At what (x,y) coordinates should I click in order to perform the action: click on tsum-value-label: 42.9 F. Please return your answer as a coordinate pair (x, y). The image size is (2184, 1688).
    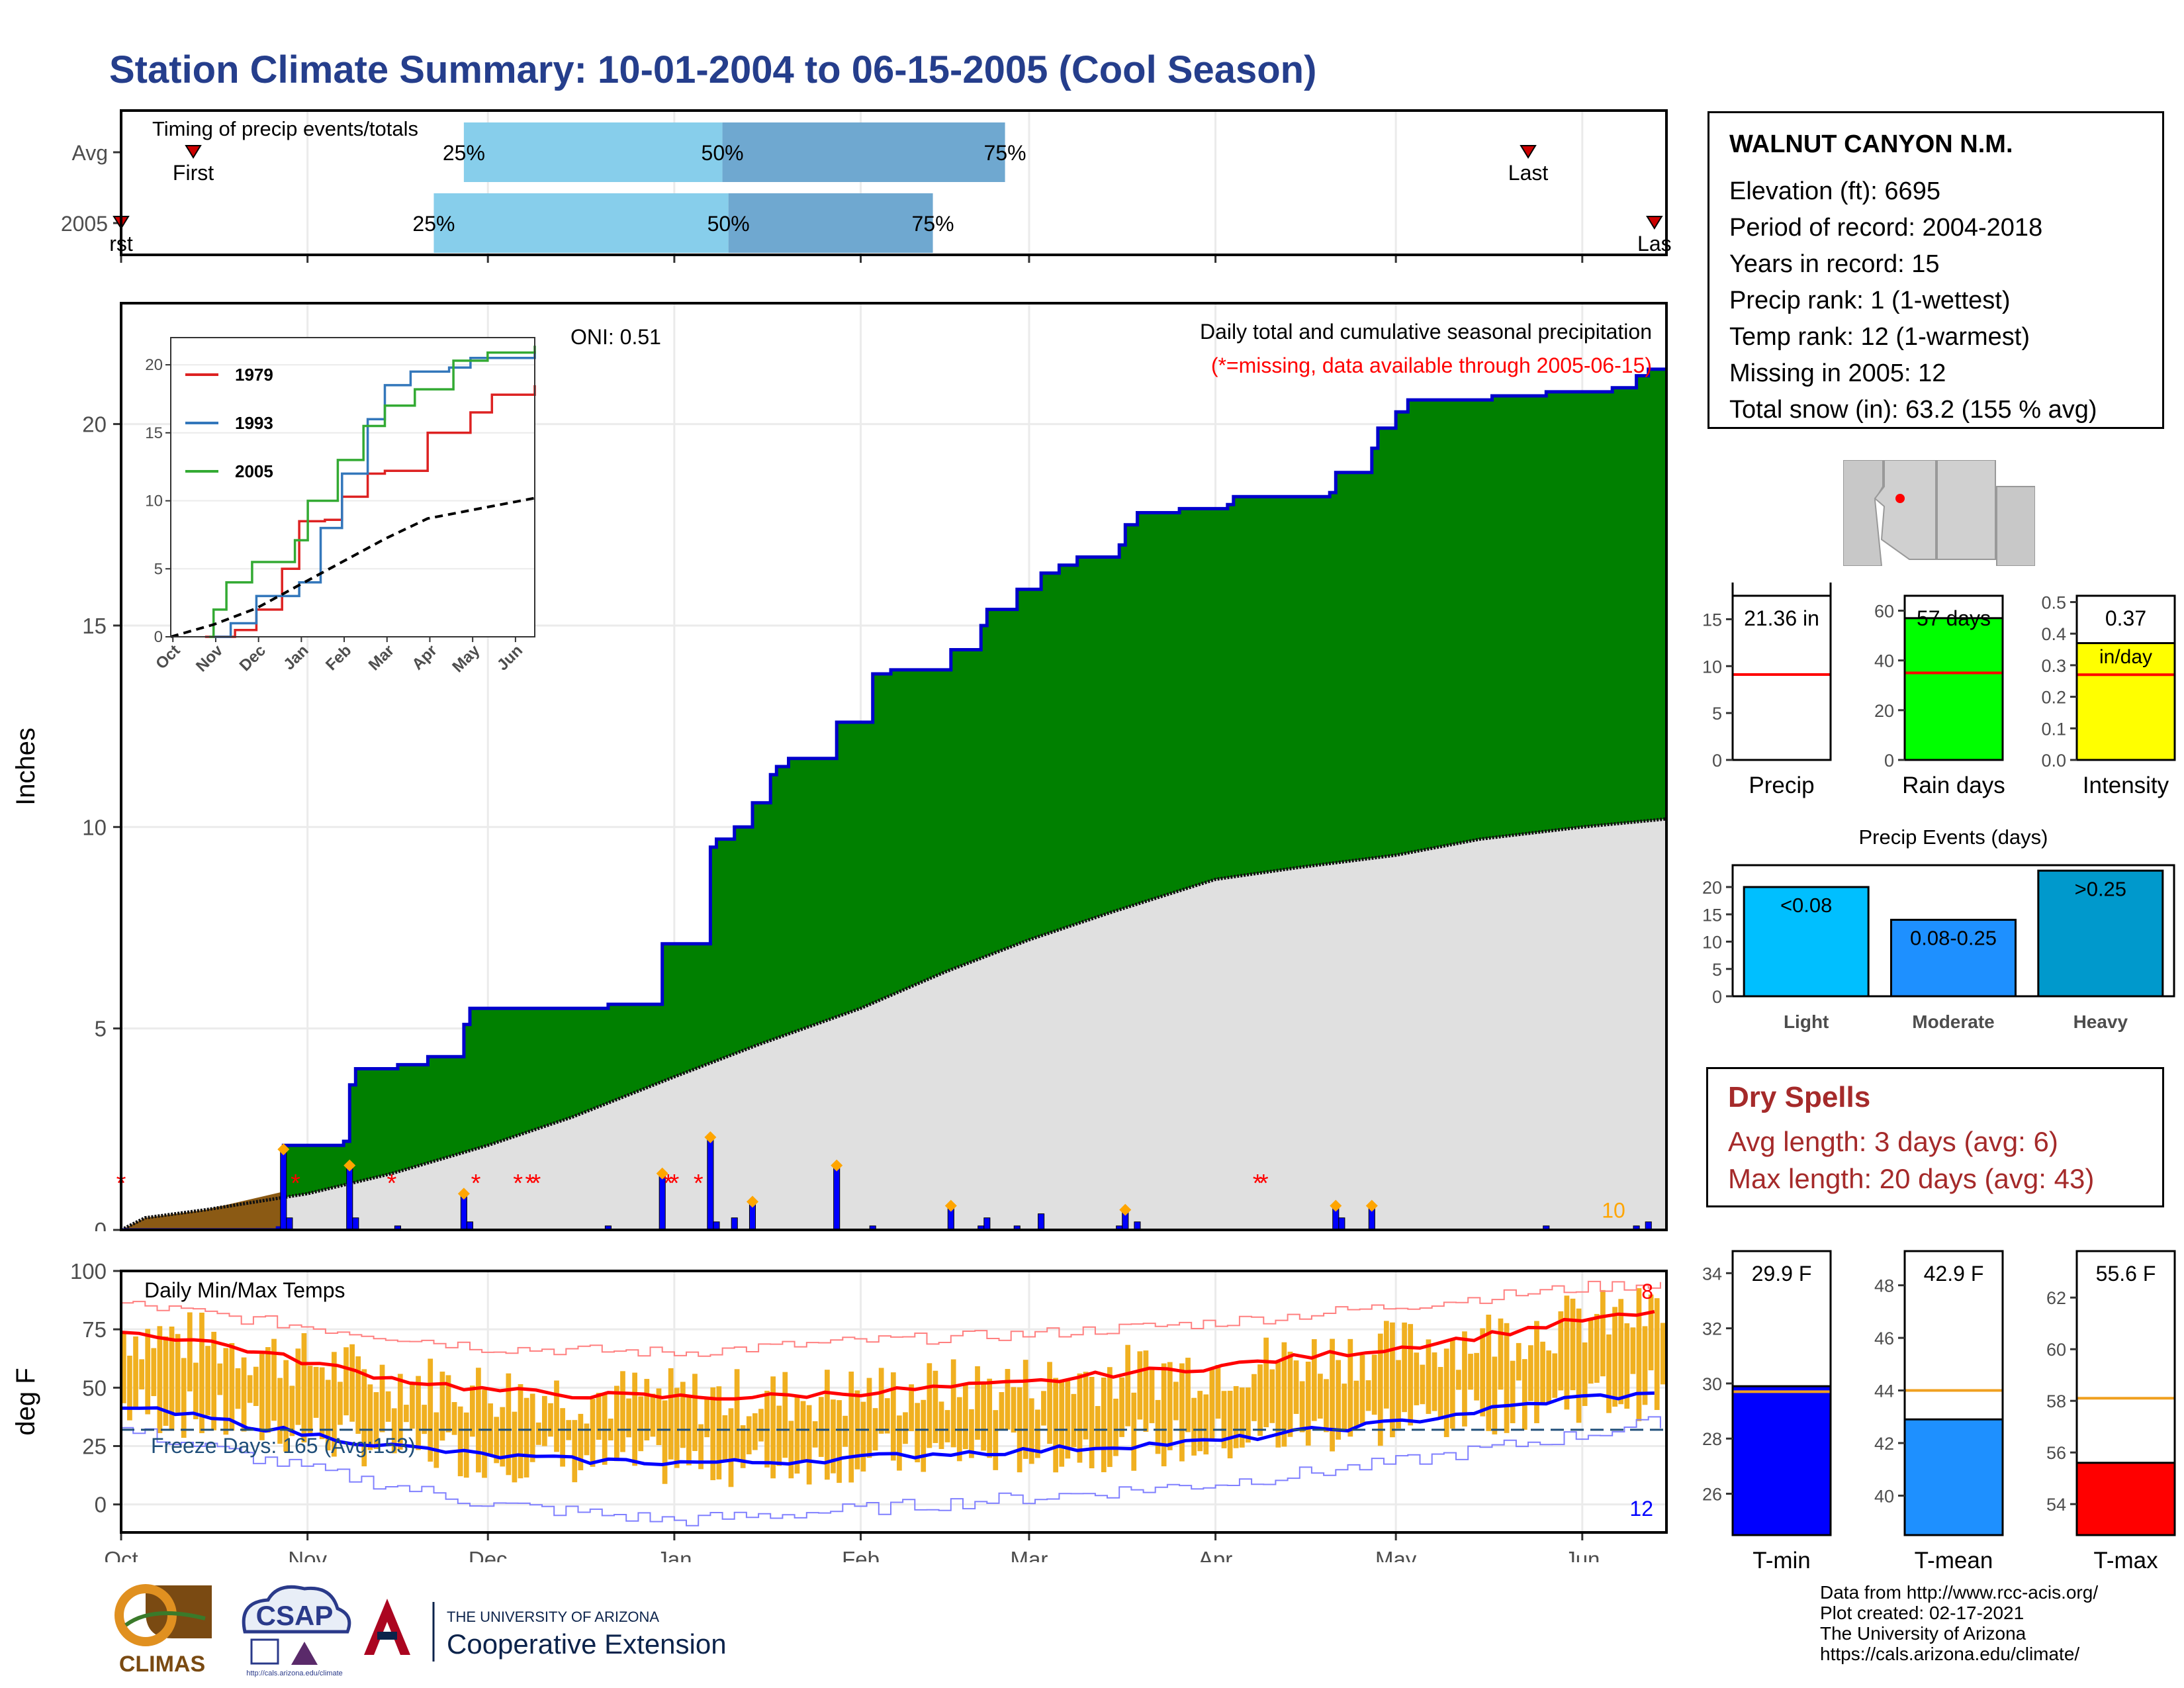
    Looking at the image, I should click on (1954, 1274).